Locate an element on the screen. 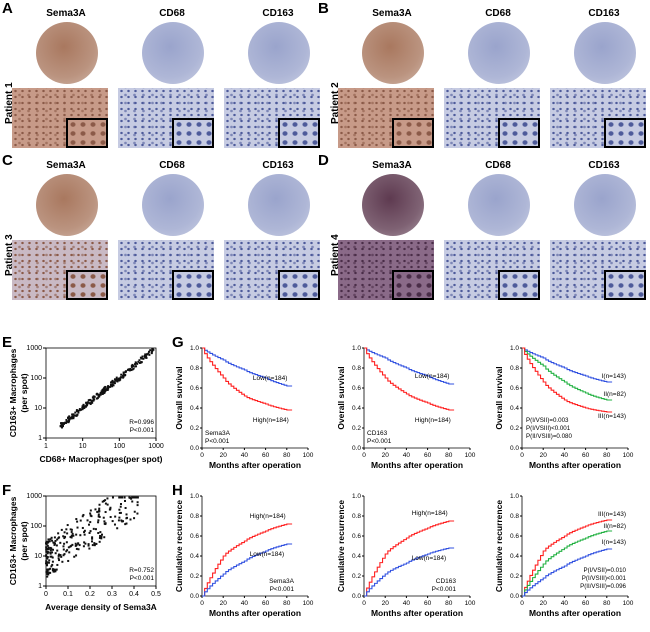 This screenshot has width=650, height=632. x-tick-label: 60 is located at coordinates (428, 455).